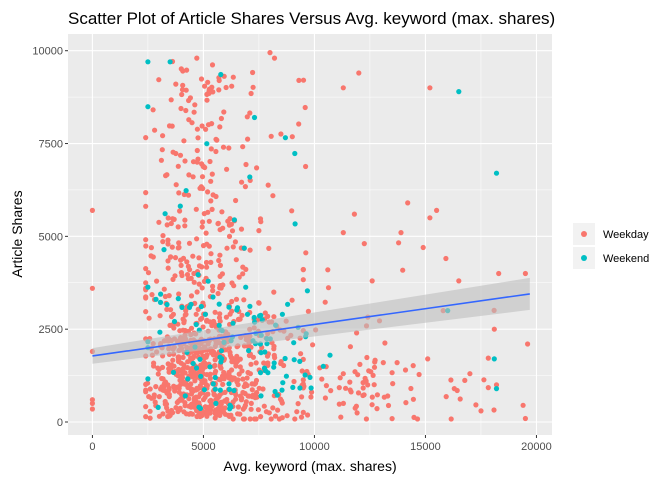 This screenshot has height=485, width=672. What do you see at coordinates (92, 447) in the screenshot?
I see `x-tick-label: 0` at bounding box center [92, 447].